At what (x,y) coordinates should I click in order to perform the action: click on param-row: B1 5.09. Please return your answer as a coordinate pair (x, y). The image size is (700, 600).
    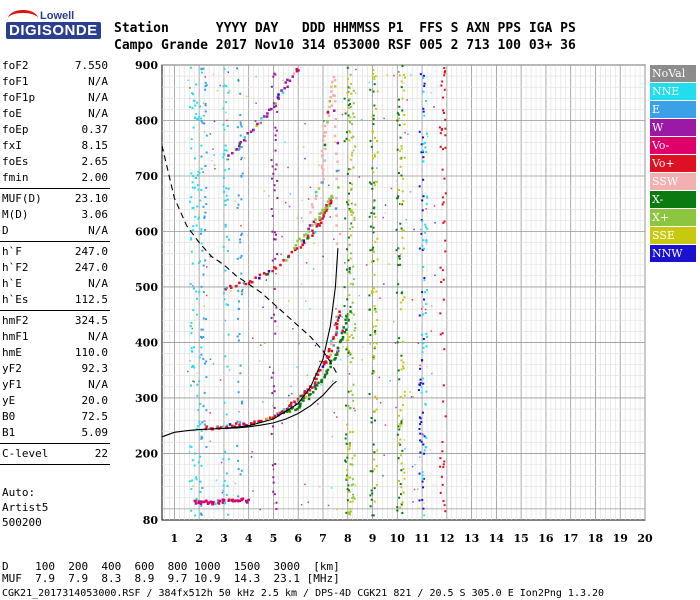
    Looking at the image, I should click on (55, 433).